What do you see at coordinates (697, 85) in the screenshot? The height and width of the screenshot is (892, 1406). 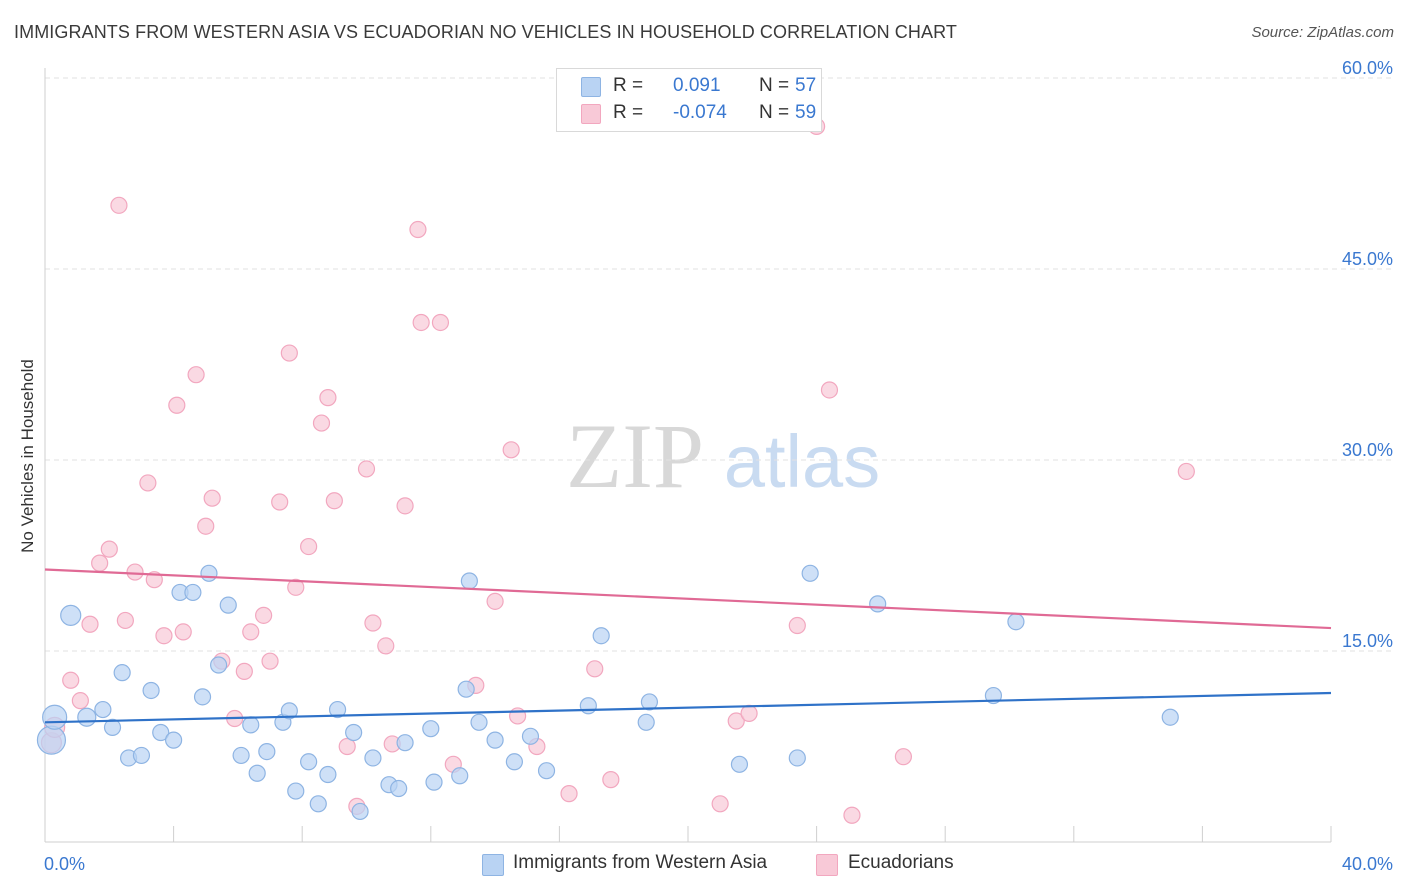 I see `legend-r-value: 0.091` at bounding box center [697, 85].